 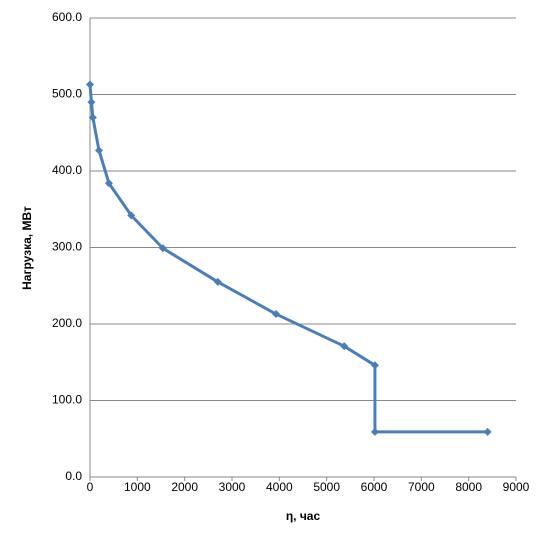 I want to click on x-tick-label: 3000, so click(x=232, y=487).